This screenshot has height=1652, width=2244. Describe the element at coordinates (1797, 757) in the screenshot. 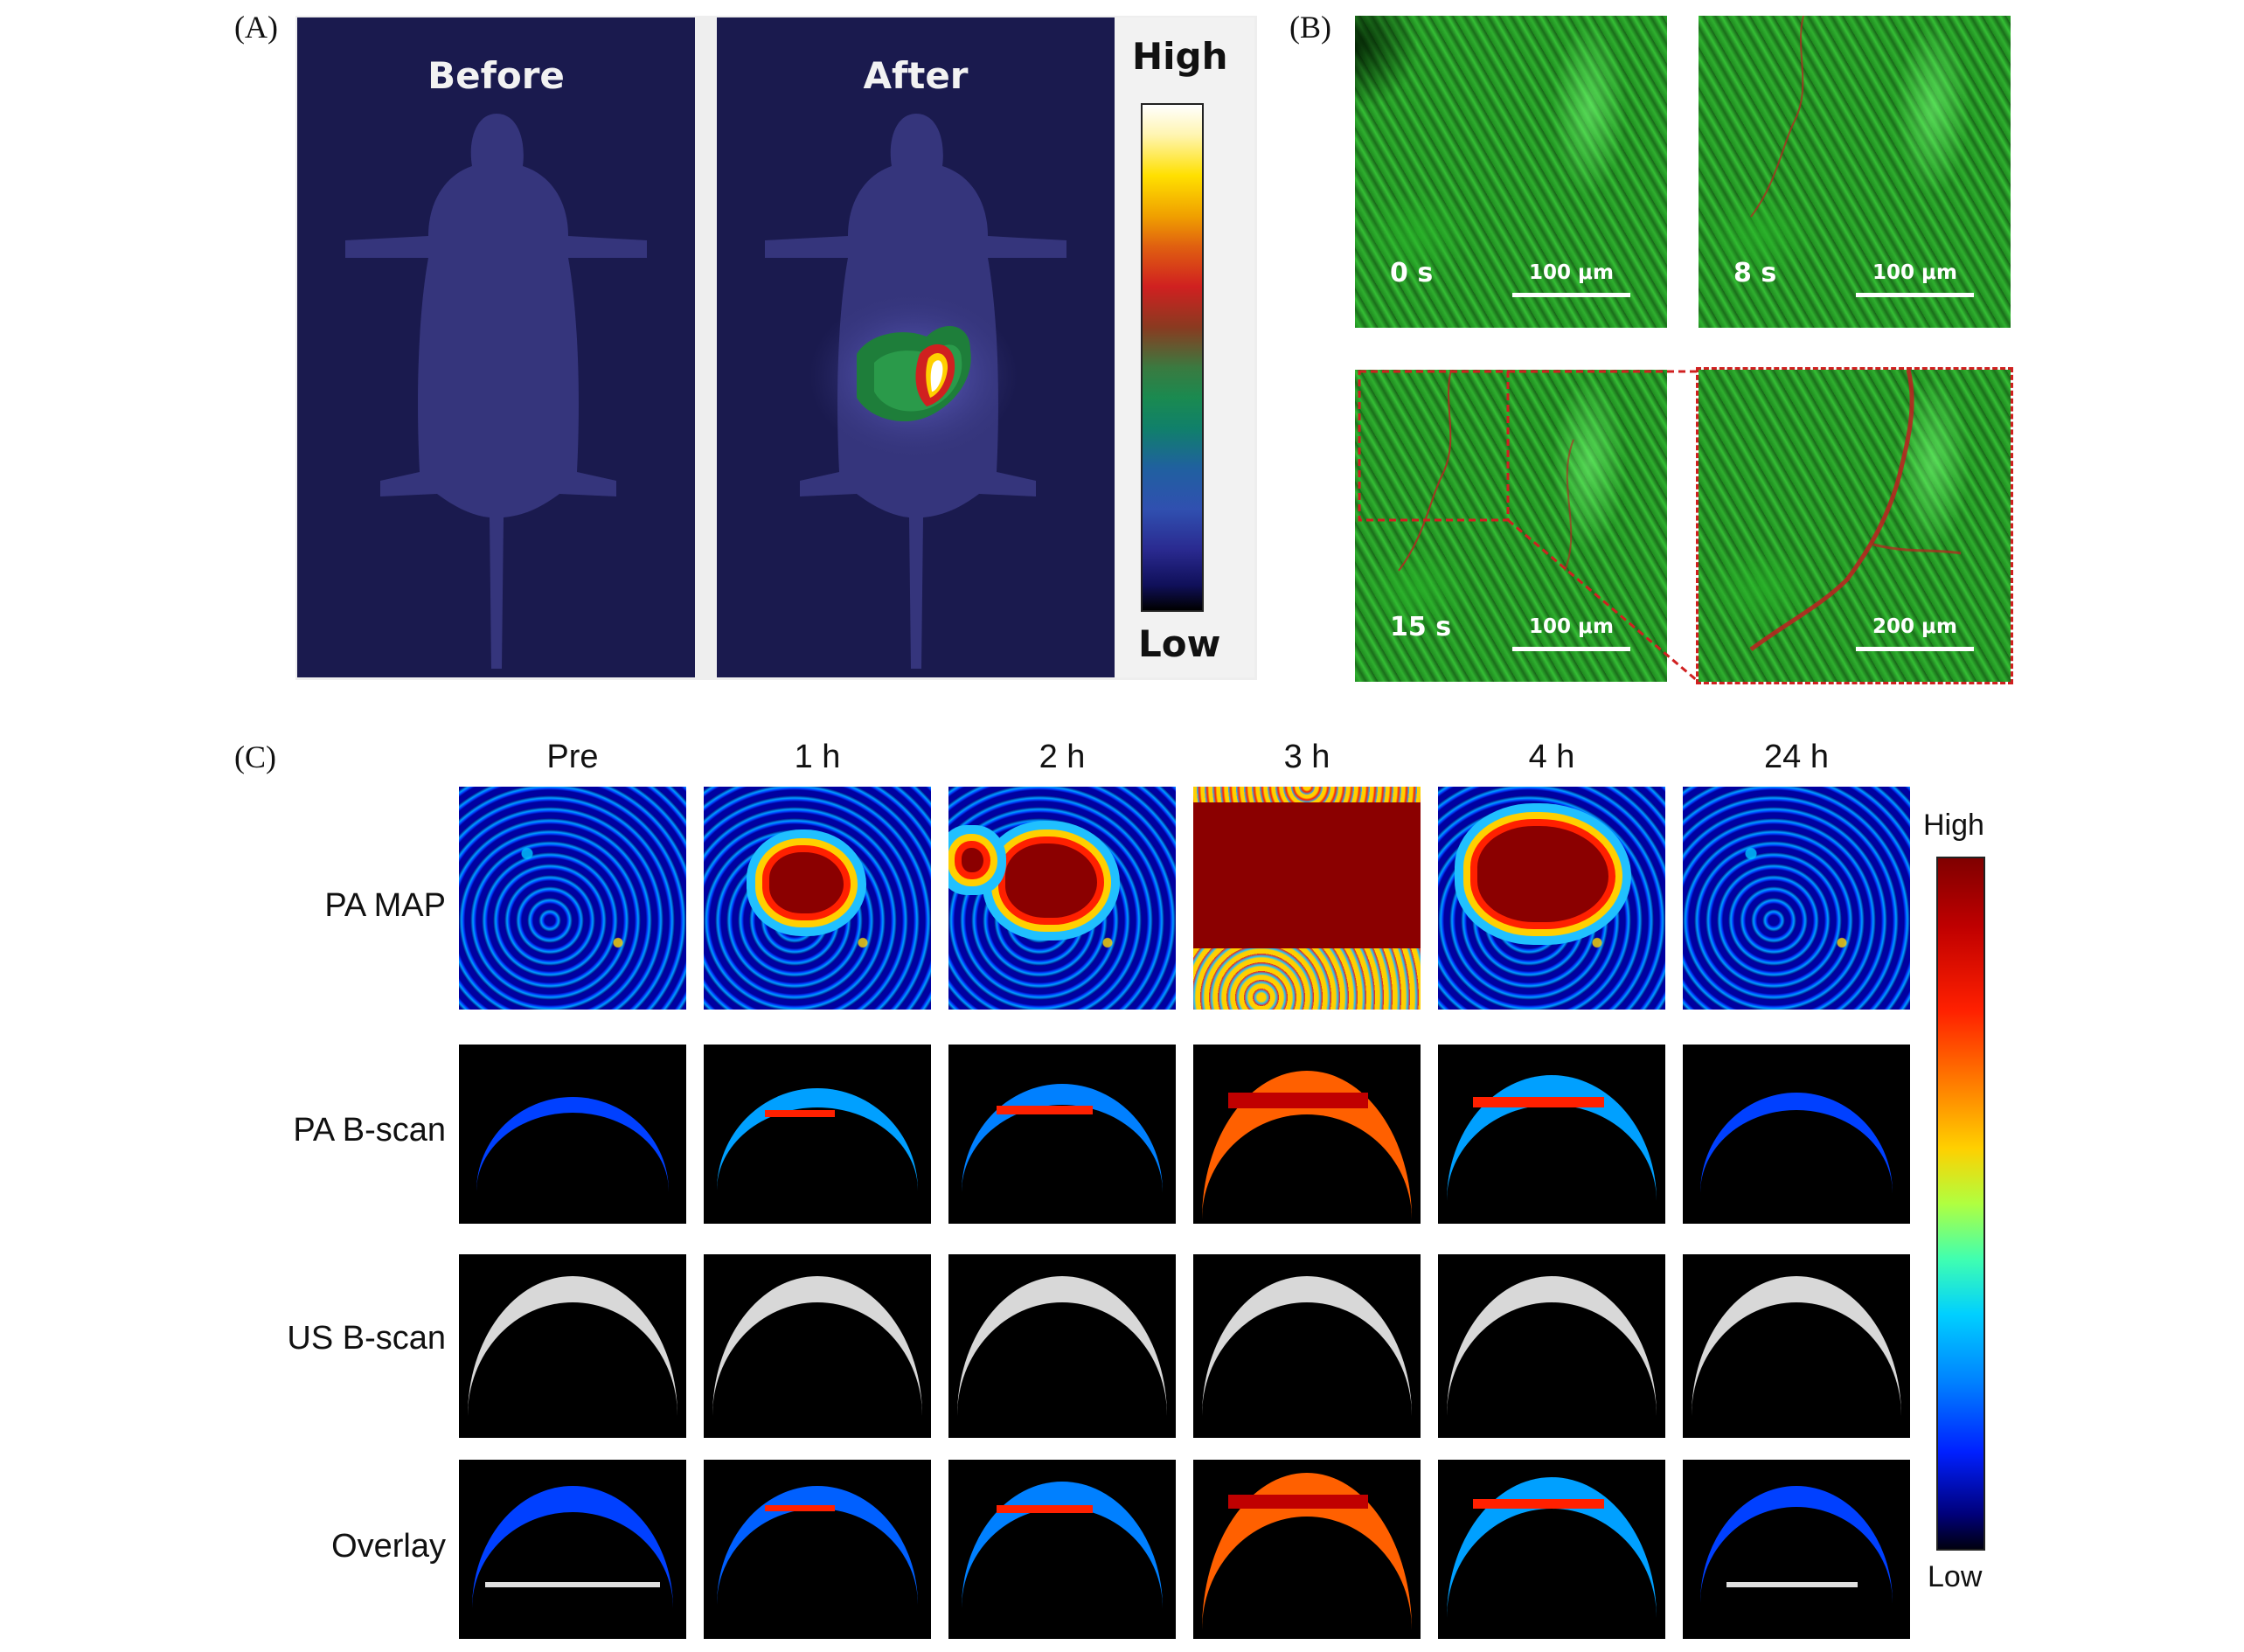

I see `column-header-24h: 24 h` at that location.